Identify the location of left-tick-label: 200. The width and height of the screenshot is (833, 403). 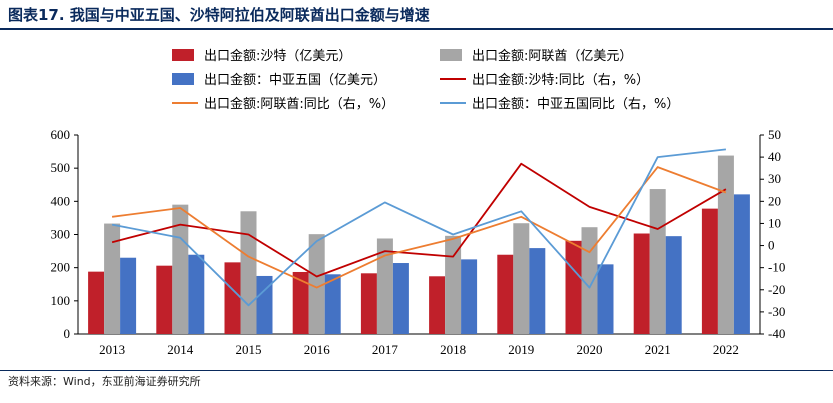
(61, 267).